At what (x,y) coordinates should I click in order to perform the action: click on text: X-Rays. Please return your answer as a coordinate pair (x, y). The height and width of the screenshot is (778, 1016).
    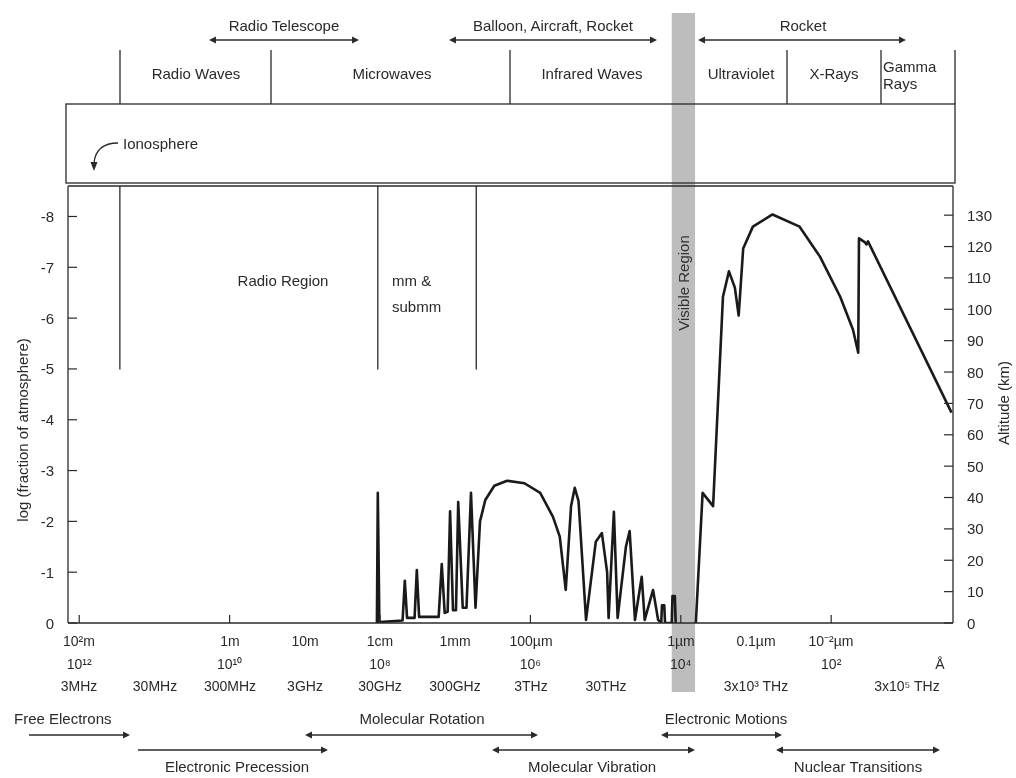
    Looking at the image, I should click on (834, 73).